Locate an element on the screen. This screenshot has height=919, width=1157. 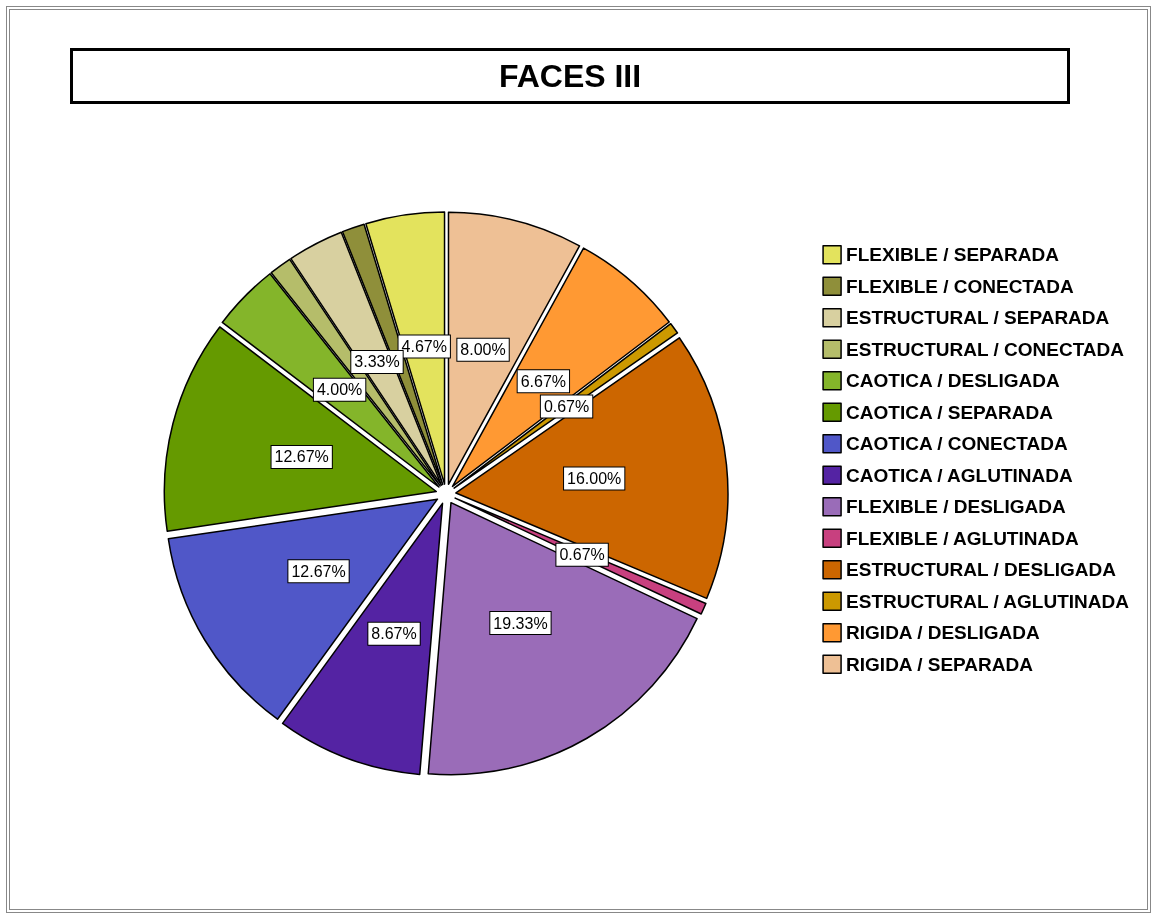
legend-label: ESTRUCTURAL / SEPARADA is located at coordinates (978, 318).